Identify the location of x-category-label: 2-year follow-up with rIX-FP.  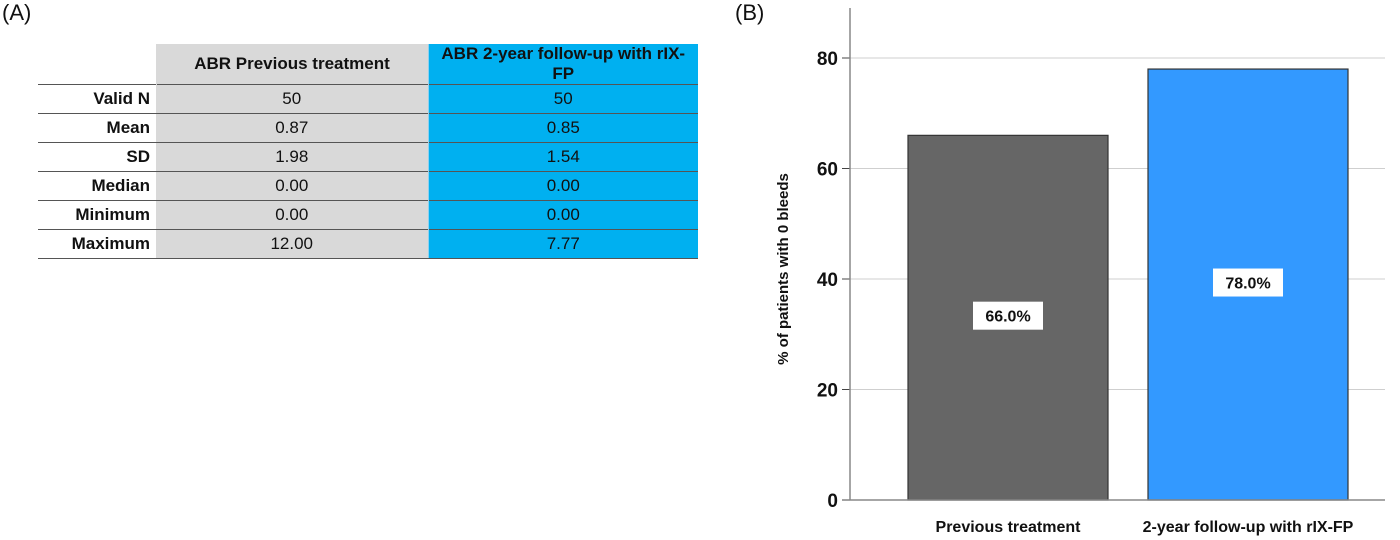
(1248, 527).